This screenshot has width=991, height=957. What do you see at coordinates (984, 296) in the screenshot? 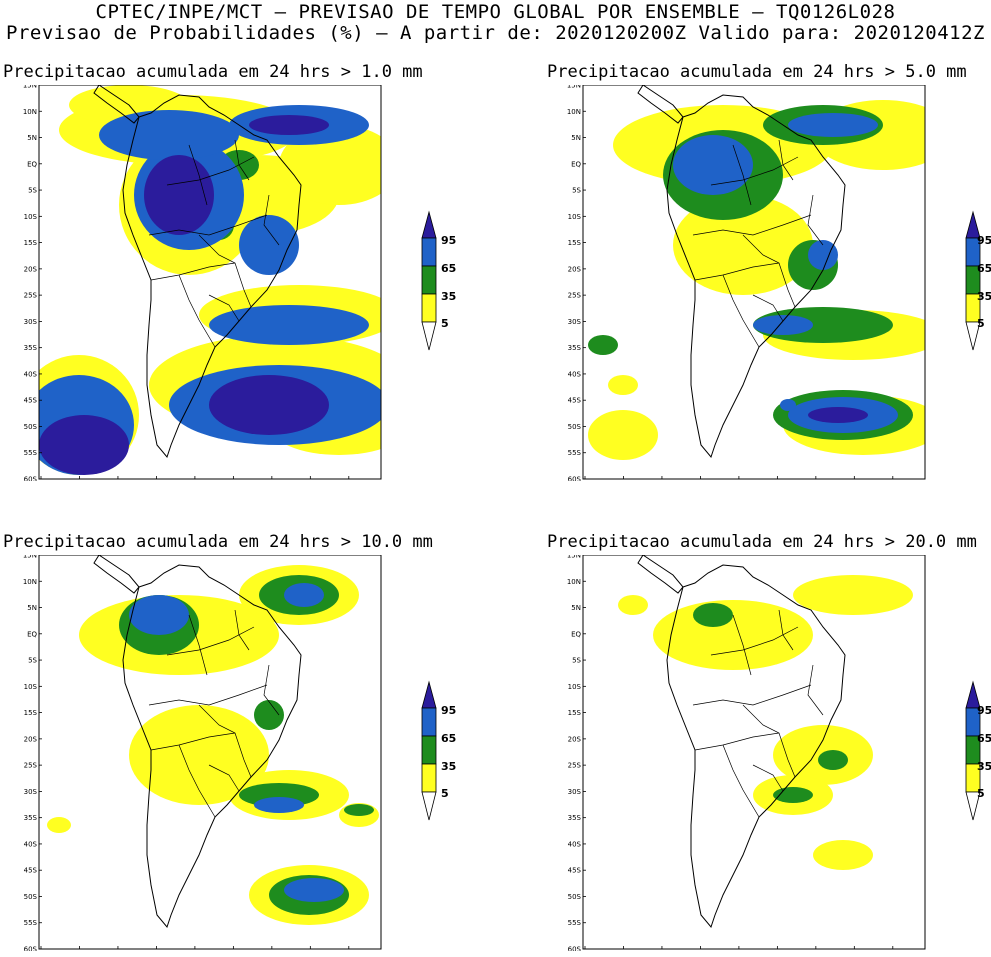
I see `colorbar-label-35: 35` at bounding box center [984, 296].